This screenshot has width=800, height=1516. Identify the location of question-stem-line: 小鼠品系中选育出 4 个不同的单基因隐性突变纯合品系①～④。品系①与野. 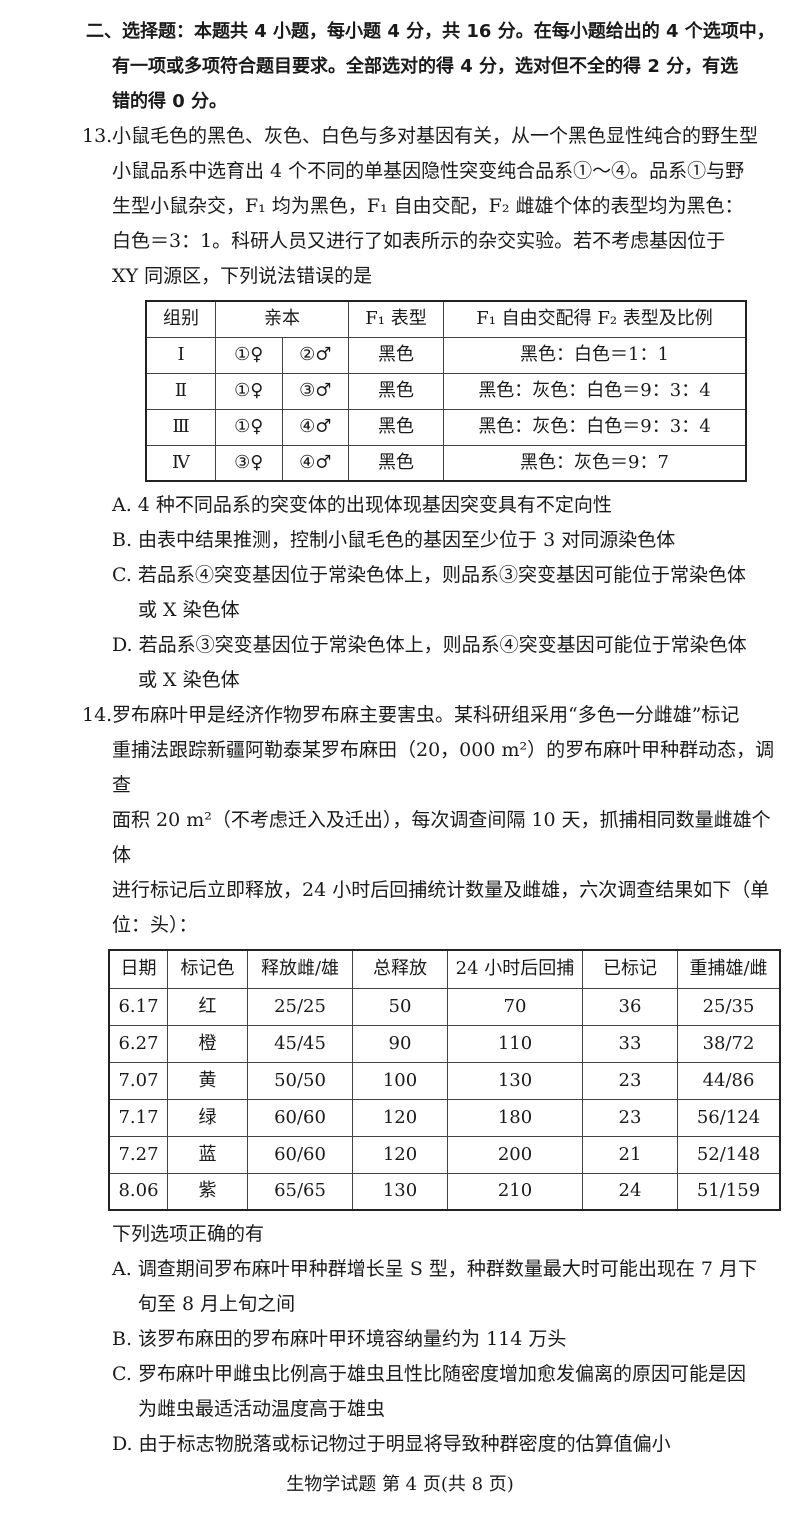
(428, 171).